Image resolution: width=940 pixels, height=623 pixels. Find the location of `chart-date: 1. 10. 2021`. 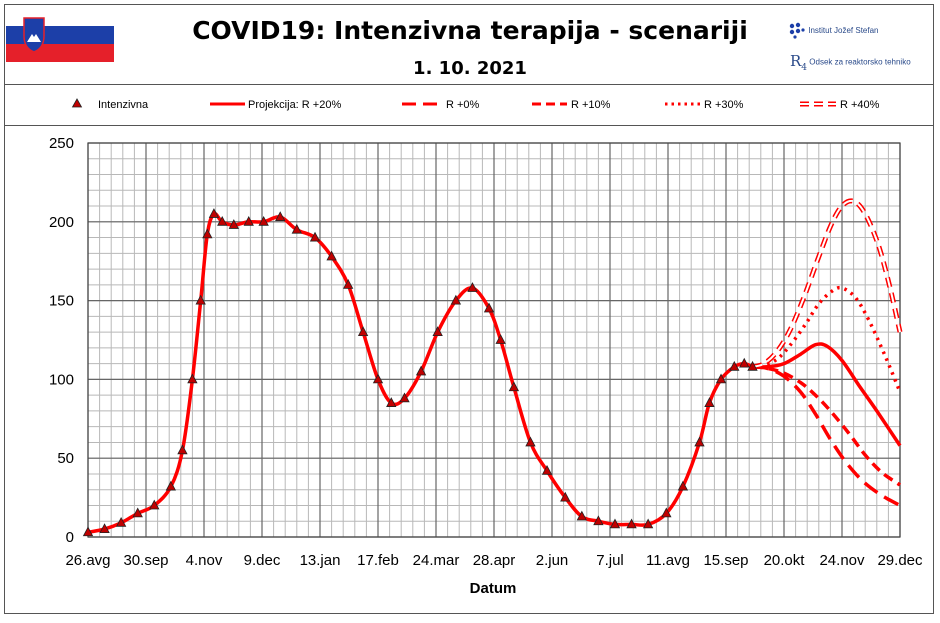

chart-date: 1. 10. 2021 is located at coordinates (470, 68).